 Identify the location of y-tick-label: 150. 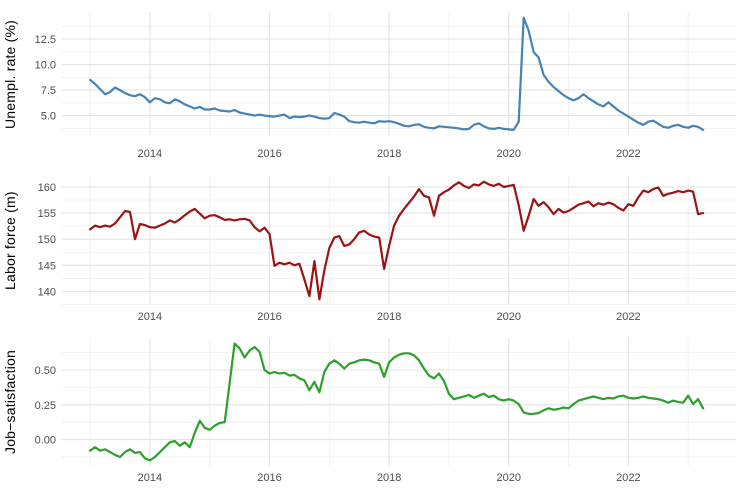
(47, 240).